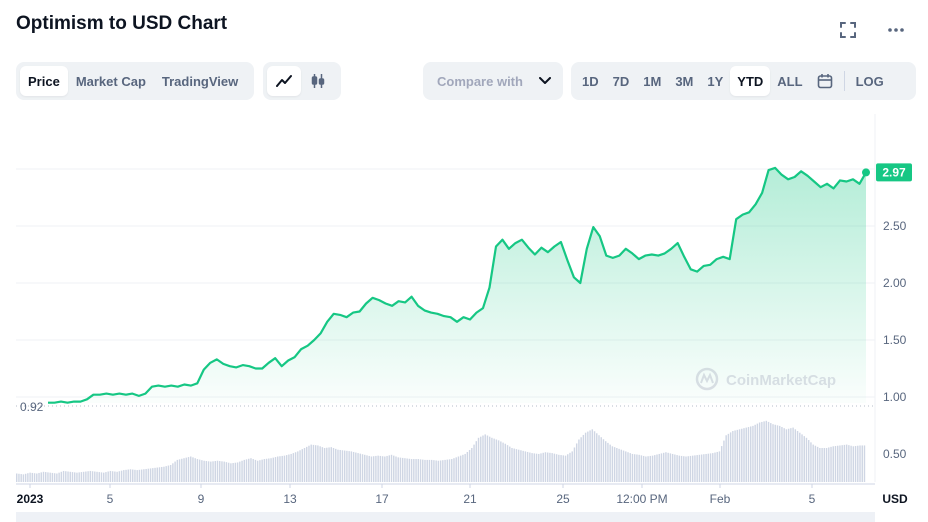 The image size is (928, 522). What do you see at coordinates (765, 379) in the screenshot?
I see `watermark: CoinMarketCap` at bounding box center [765, 379].